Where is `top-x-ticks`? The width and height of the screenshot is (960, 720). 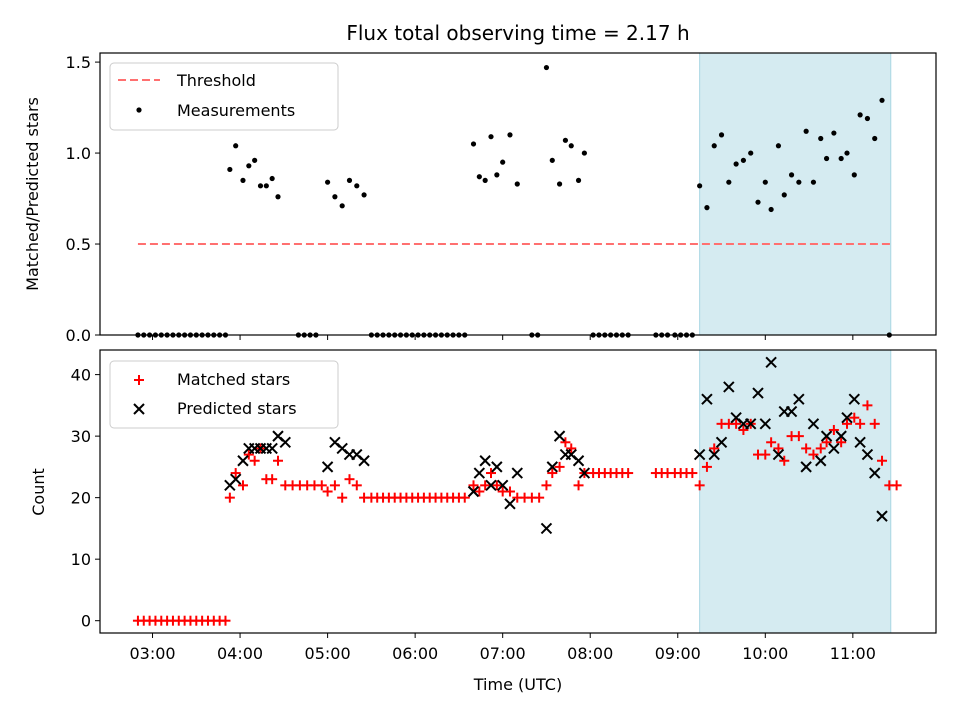 top-x-ticks is located at coordinates (503, 337).